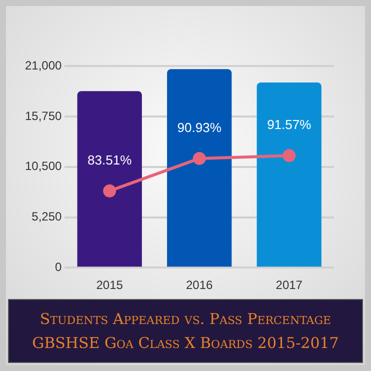 Image resolution: width=371 pixels, height=371 pixels. I want to click on y-tick-label: 15,750, so click(43, 115).